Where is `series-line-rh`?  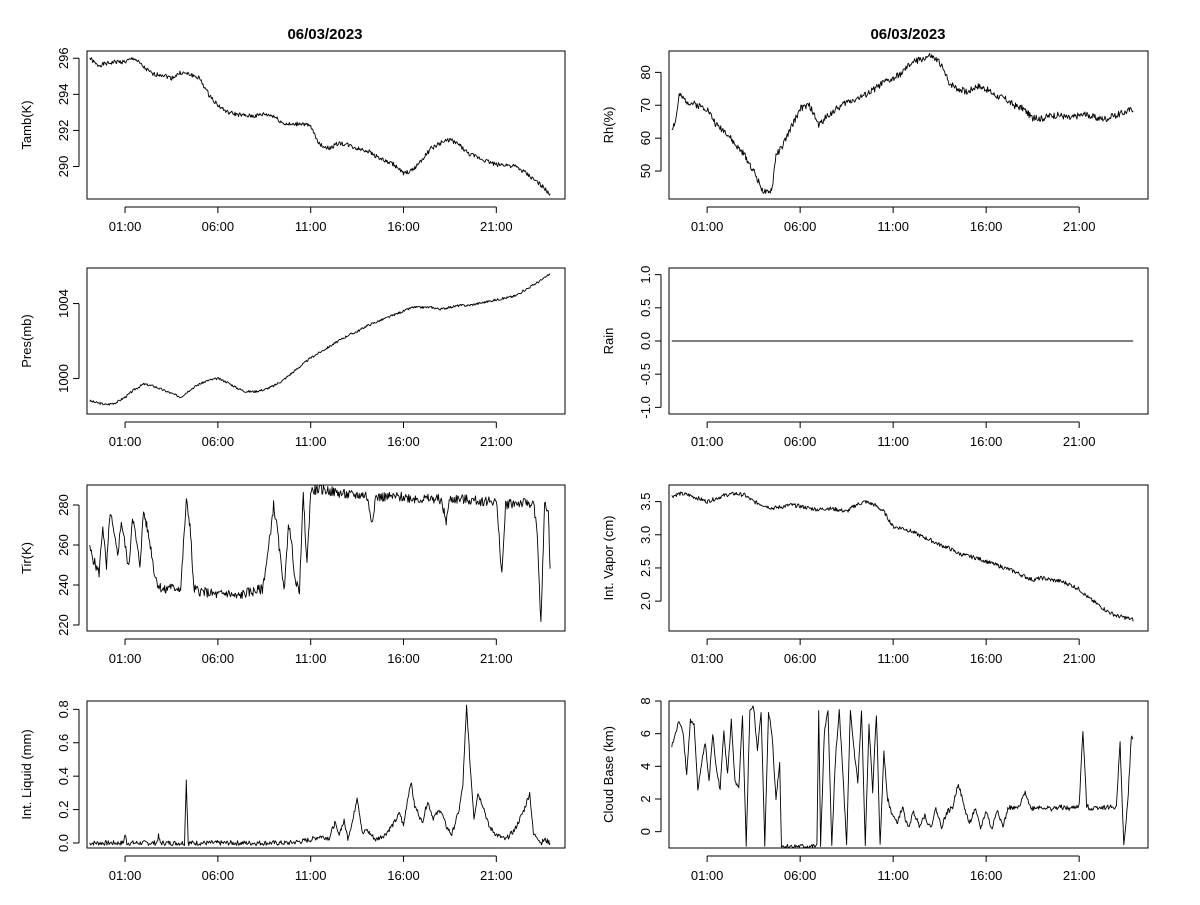
series-line-rh is located at coordinates (902, 123).